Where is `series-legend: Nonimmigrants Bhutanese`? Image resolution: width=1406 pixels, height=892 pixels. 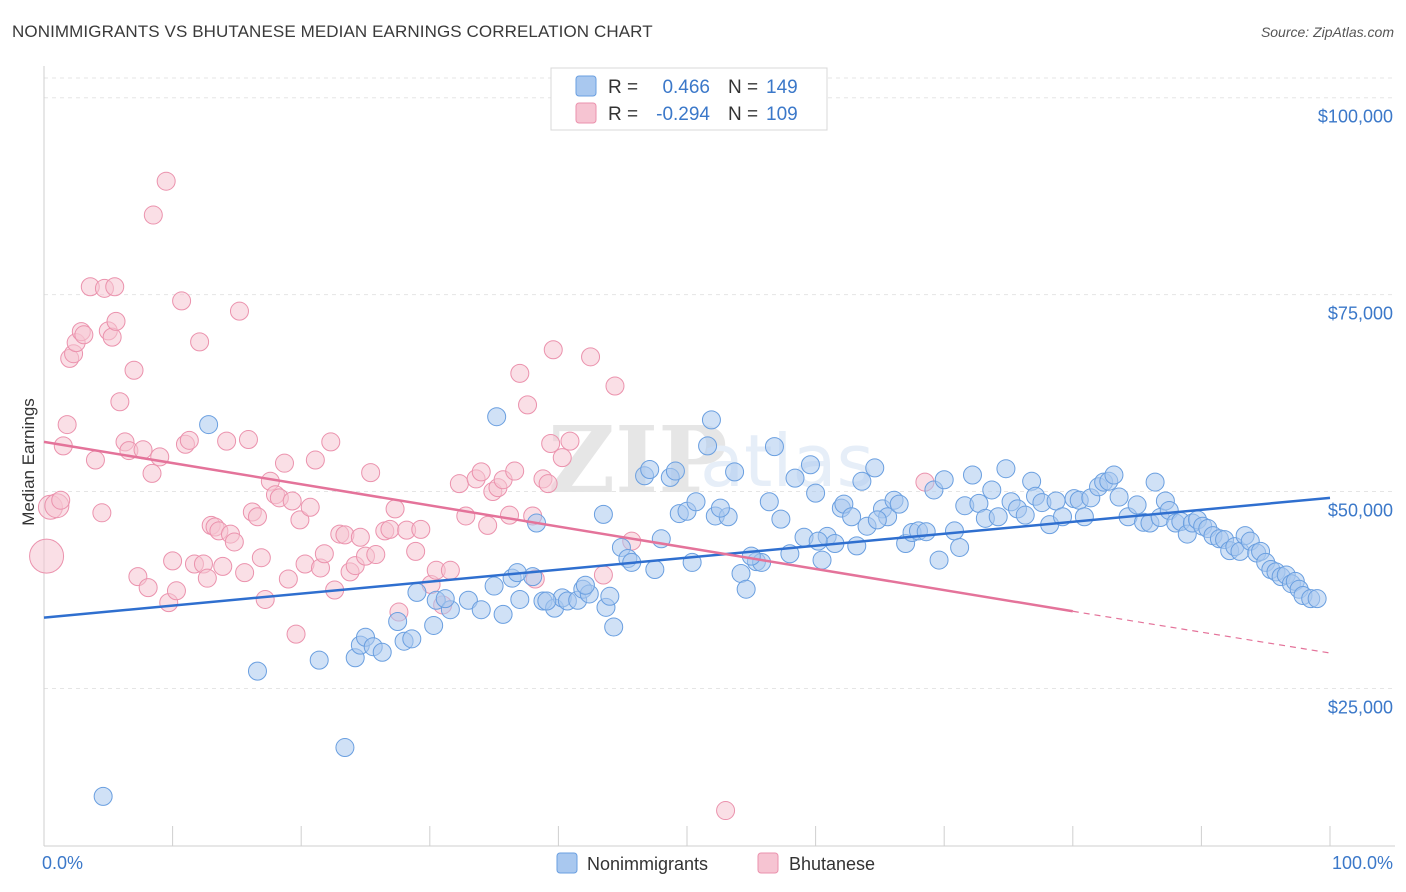 series-legend: Nonimmigrants Bhutanese is located at coordinates (715, 863).